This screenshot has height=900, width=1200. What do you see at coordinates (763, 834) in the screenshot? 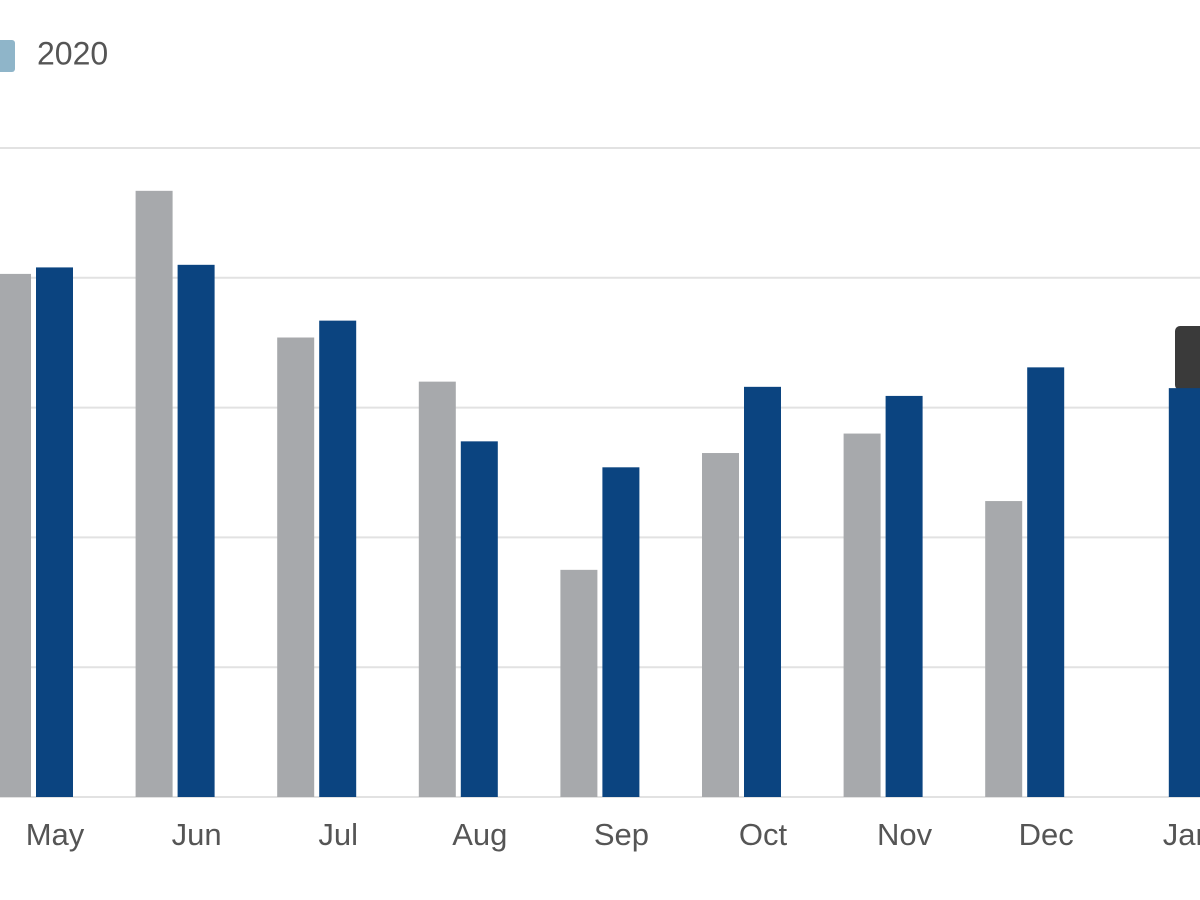
I see `x-tick-label: Oct` at bounding box center [763, 834].